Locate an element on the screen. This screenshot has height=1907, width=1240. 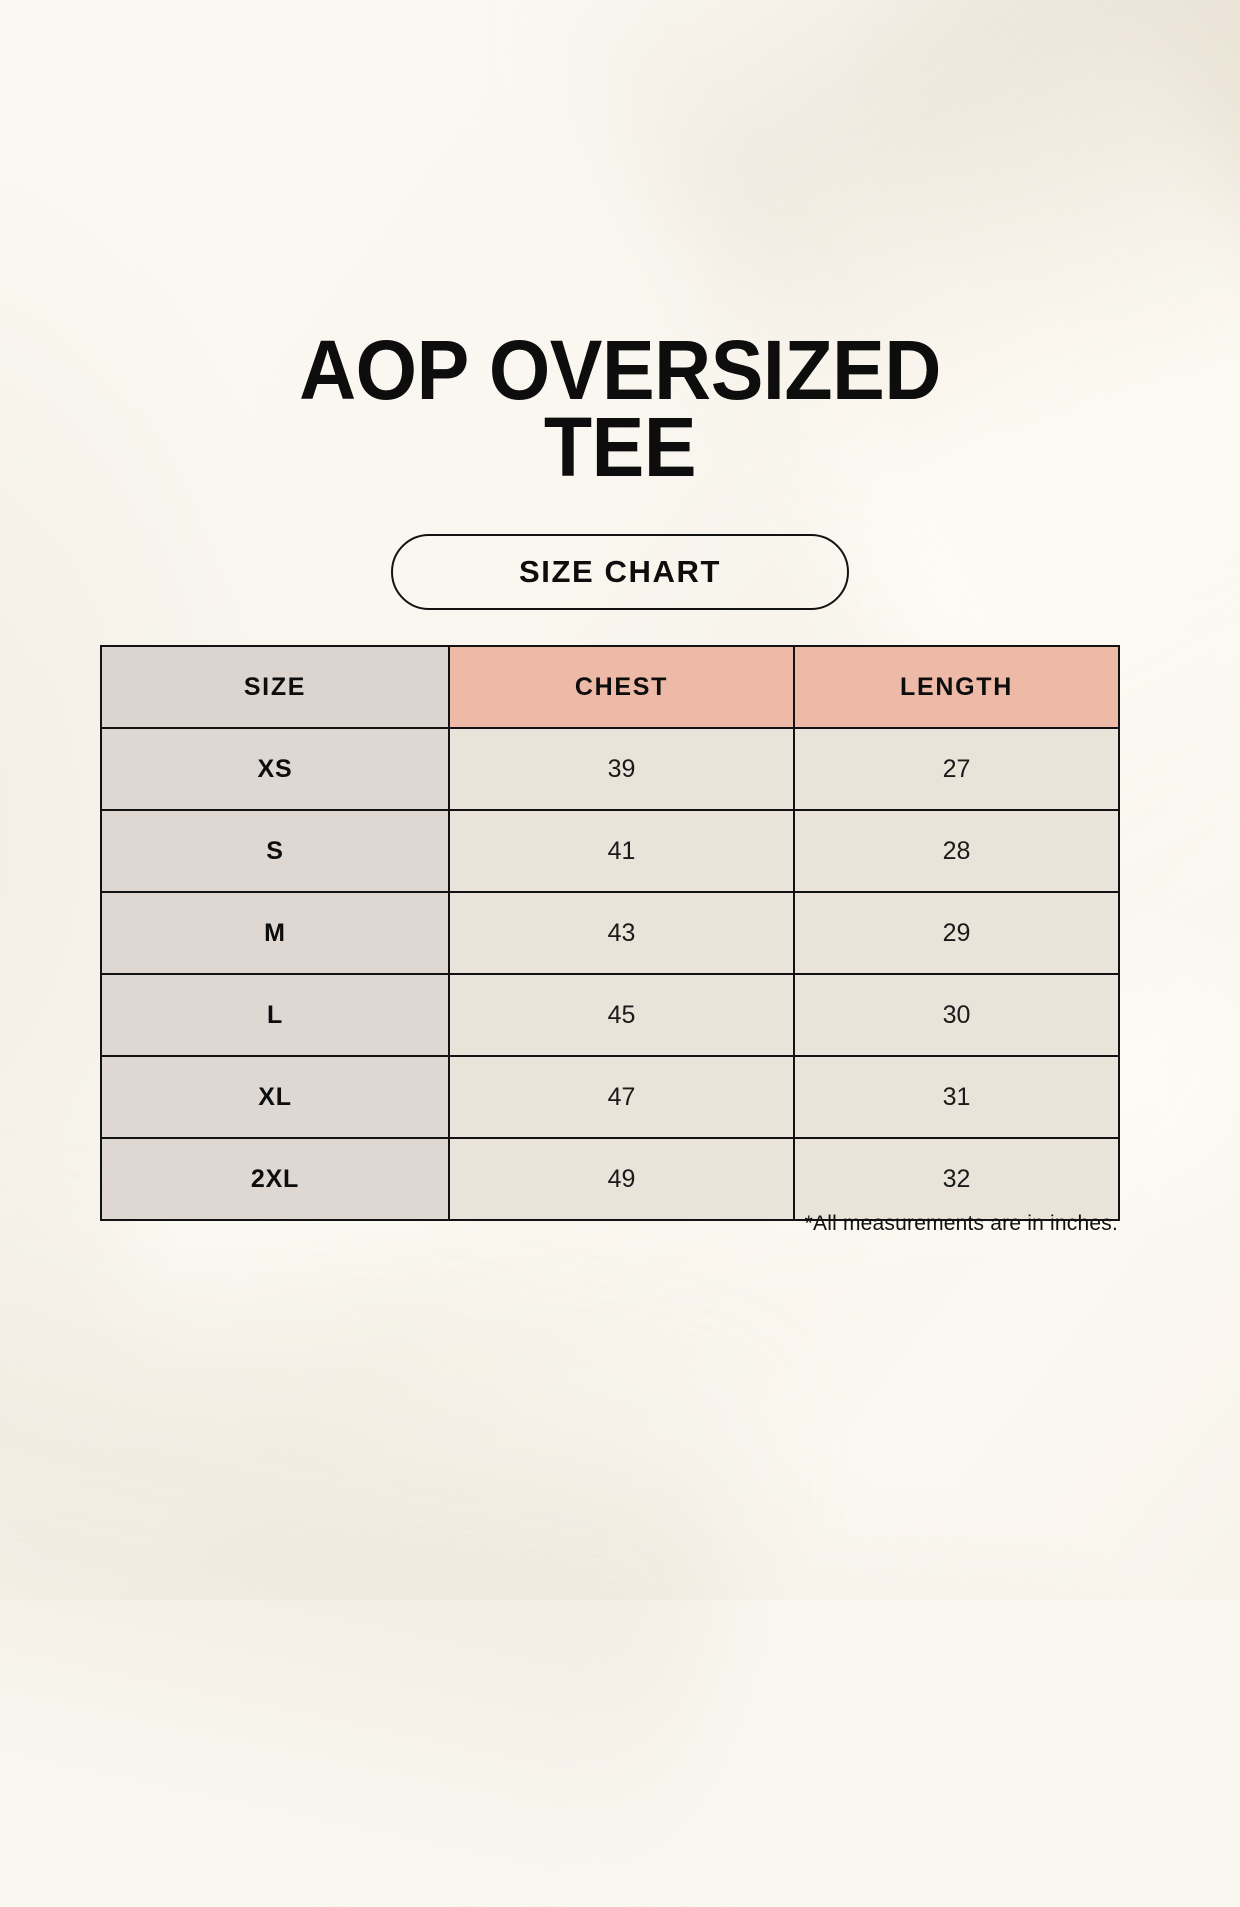
cell-size: L is located at coordinates (275, 1015).